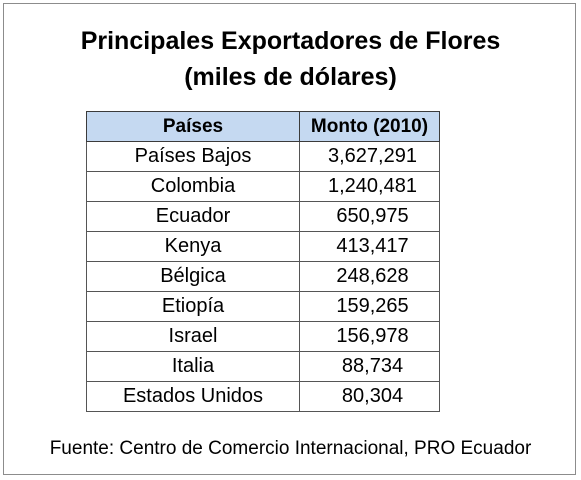 The height and width of the screenshot is (480, 581). Describe the element at coordinates (193, 306) in the screenshot. I see `country-cell: Etiopía` at that location.